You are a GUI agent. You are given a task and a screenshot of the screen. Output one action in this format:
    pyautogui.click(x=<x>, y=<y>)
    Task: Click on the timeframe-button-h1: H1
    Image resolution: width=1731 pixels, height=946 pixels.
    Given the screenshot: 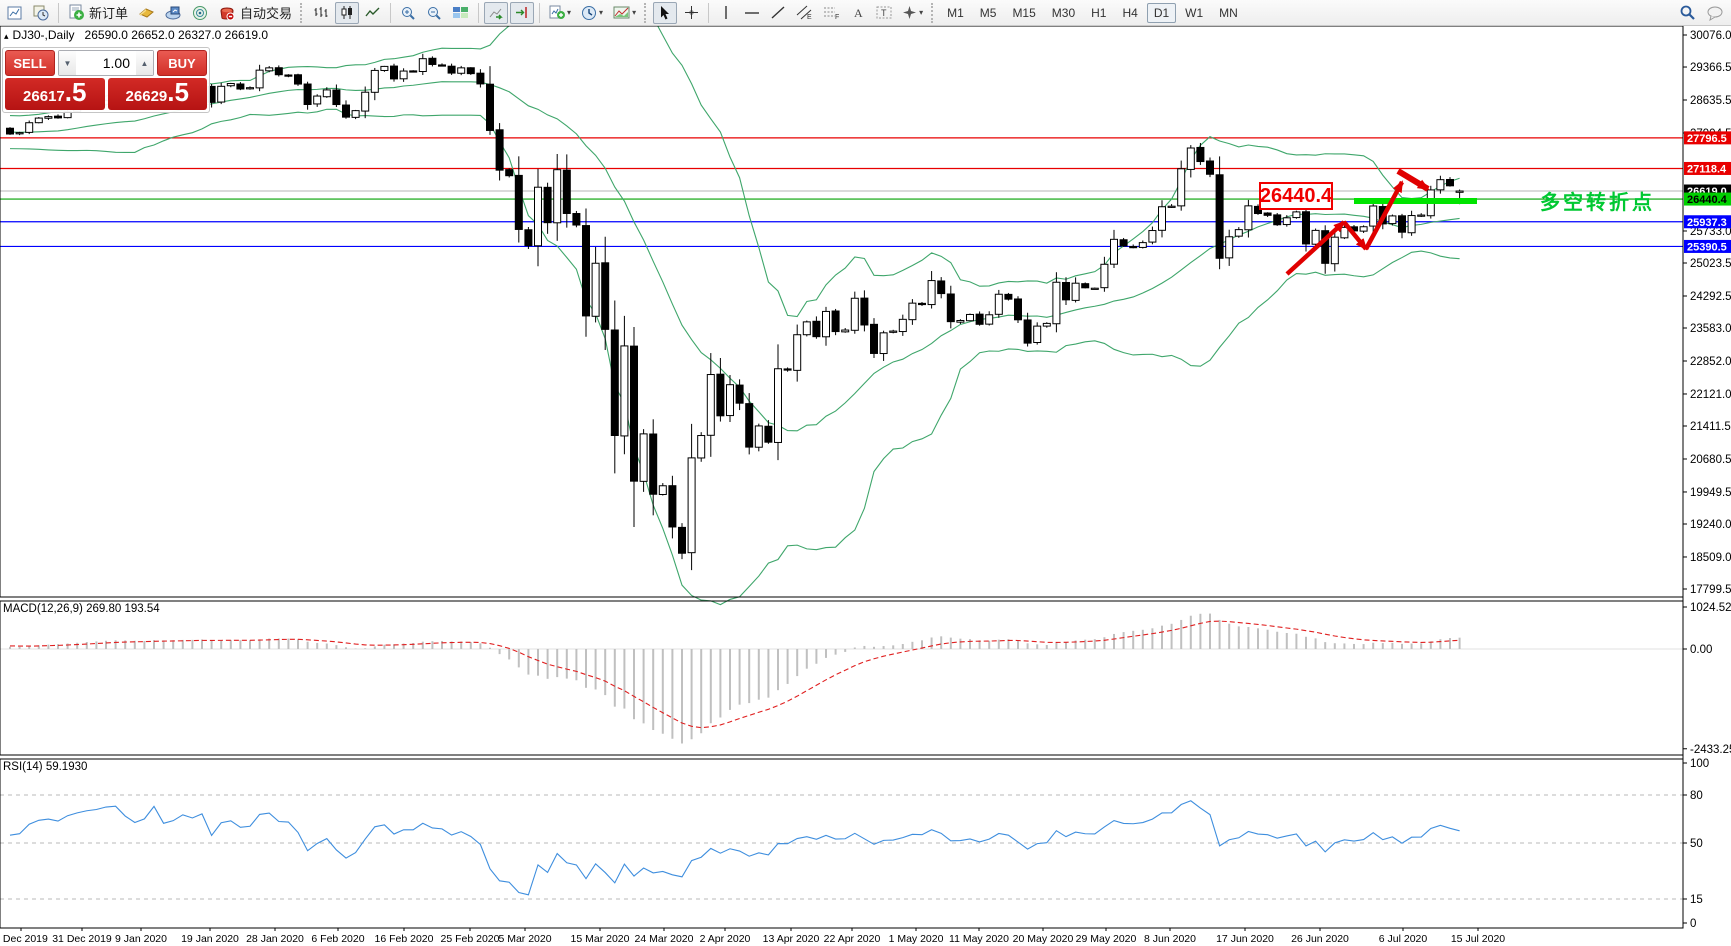 What is the action you would take?
    pyautogui.click(x=1099, y=12)
    